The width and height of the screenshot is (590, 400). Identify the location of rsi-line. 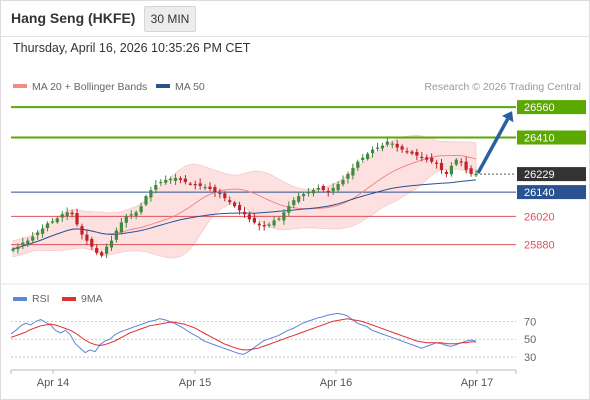
(243, 333).